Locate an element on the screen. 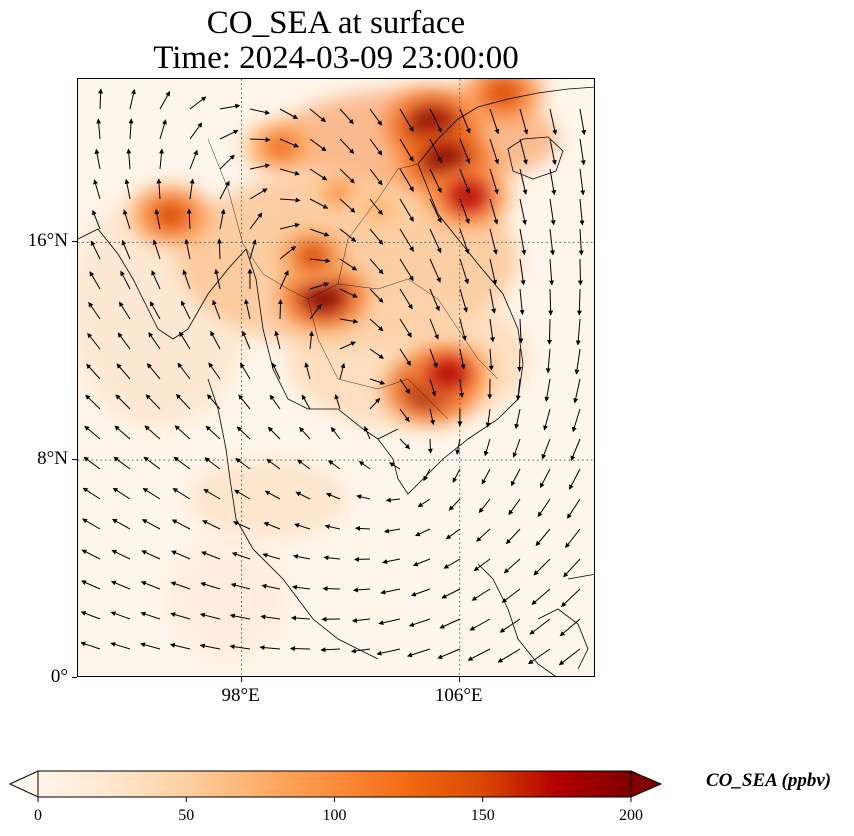  chart-title-line2: Time: 2024-03-09 23:00:00 is located at coordinates (336, 58).